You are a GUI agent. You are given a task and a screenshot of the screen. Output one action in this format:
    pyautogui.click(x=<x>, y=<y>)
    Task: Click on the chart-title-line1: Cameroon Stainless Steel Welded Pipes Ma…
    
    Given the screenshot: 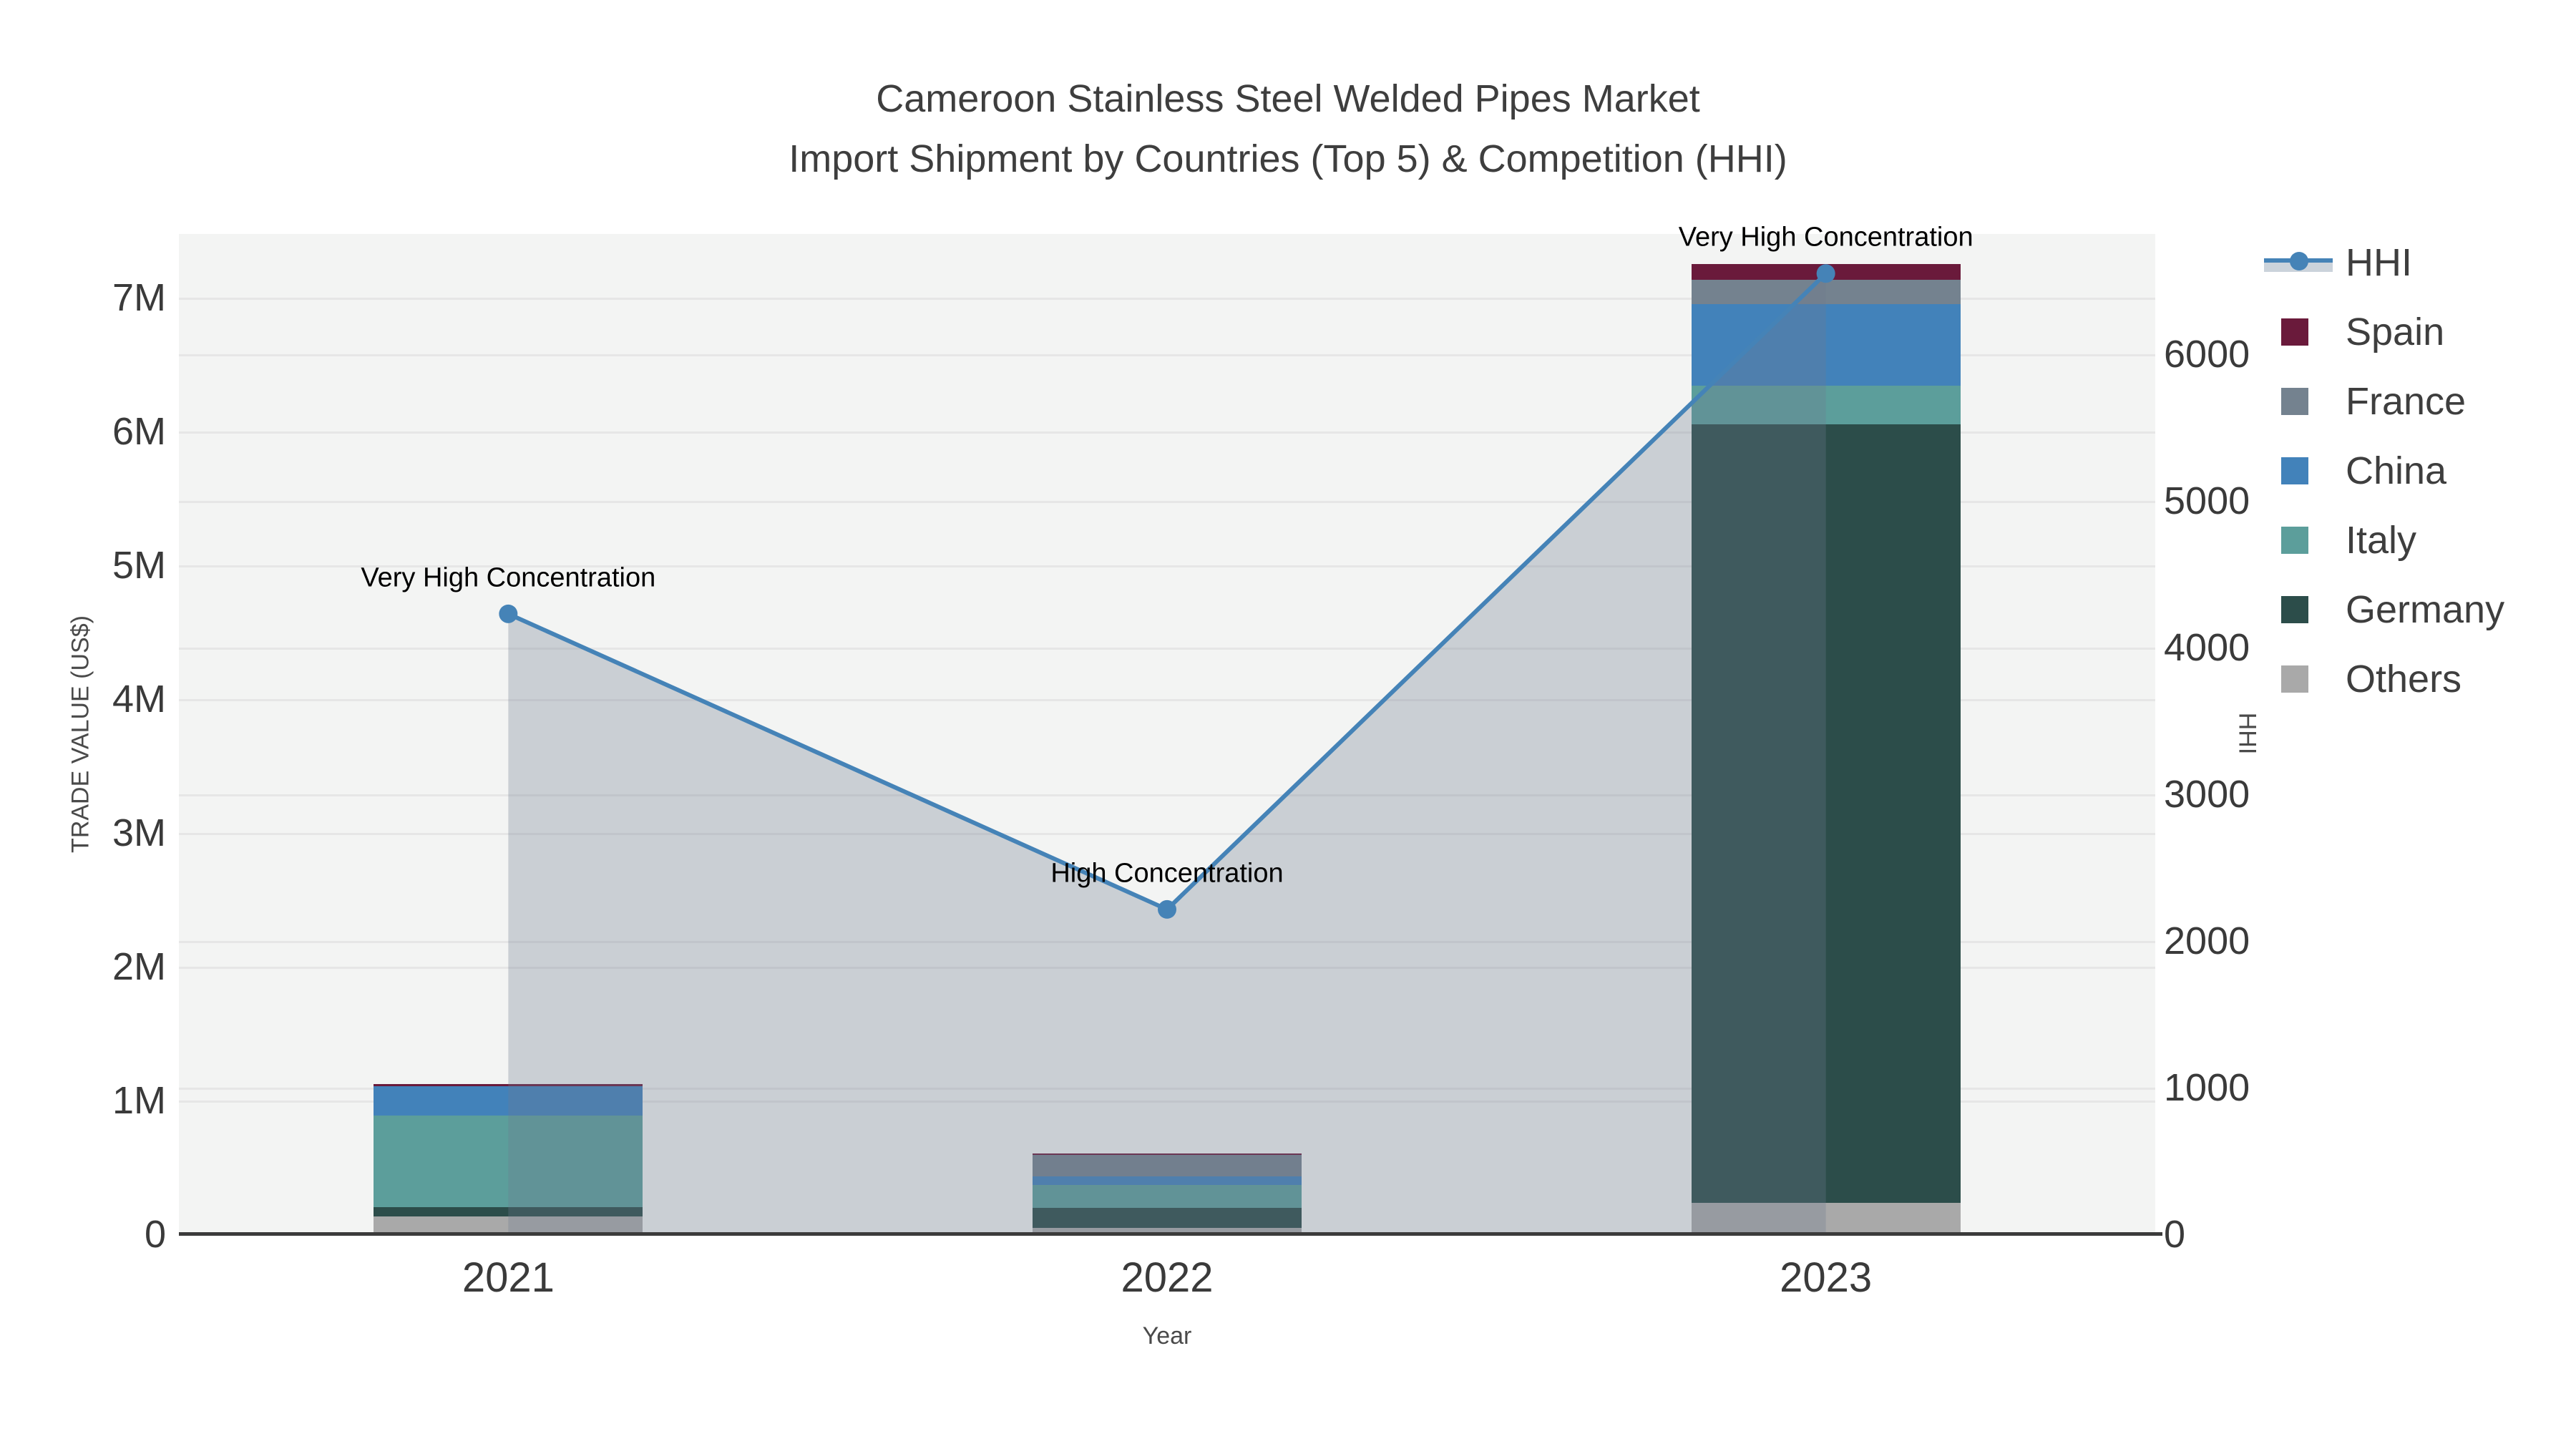 What is the action you would take?
    pyautogui.click(x=1288, y=98)
    